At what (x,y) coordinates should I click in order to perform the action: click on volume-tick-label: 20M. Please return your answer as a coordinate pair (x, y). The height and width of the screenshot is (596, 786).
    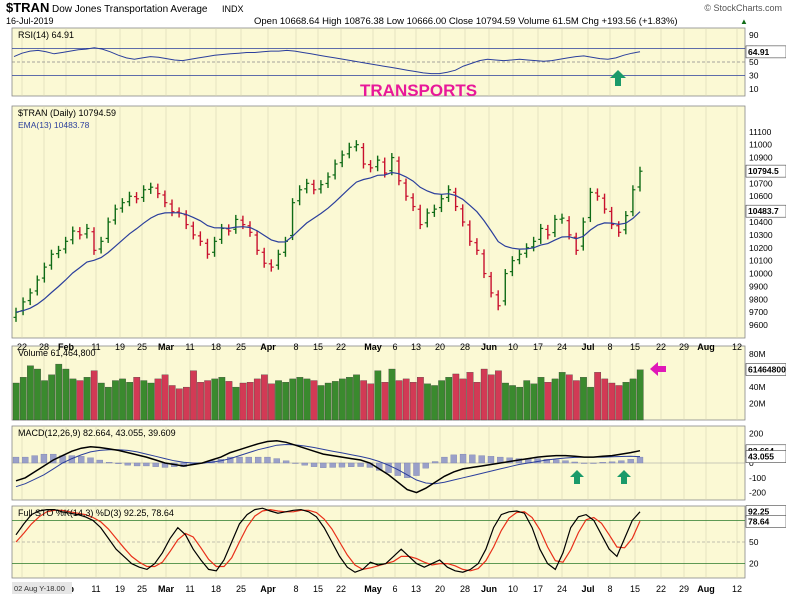
    Looking at the image, I should click on (757, 404).